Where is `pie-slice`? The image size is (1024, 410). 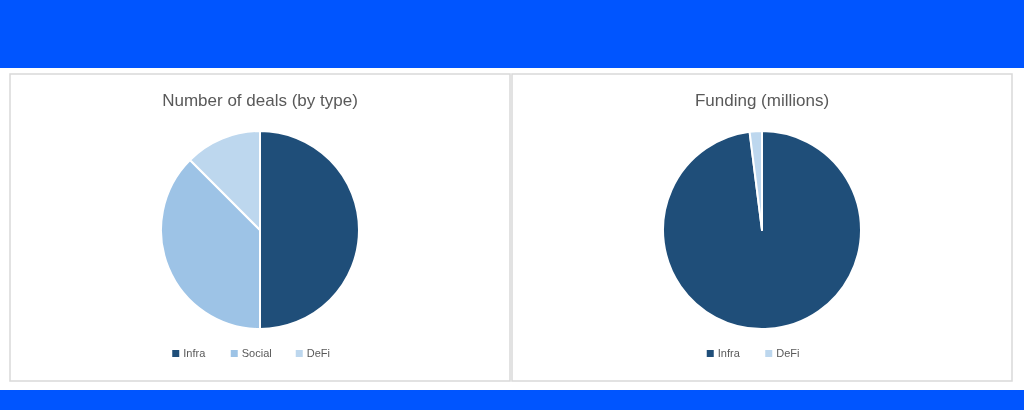
pie-slice is located at coordinates (762, 230).